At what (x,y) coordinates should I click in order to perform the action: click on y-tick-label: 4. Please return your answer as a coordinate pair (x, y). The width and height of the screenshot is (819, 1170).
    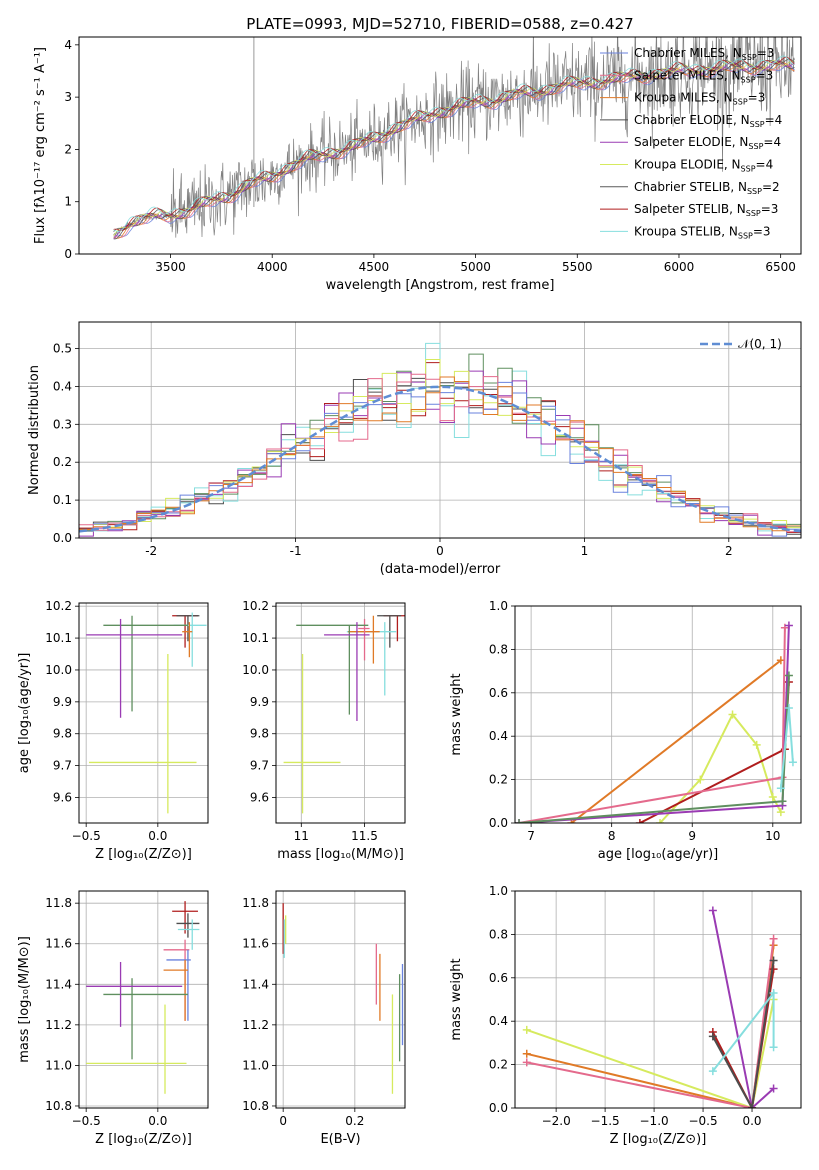
    Looking at the image, I should click on (68, 45).